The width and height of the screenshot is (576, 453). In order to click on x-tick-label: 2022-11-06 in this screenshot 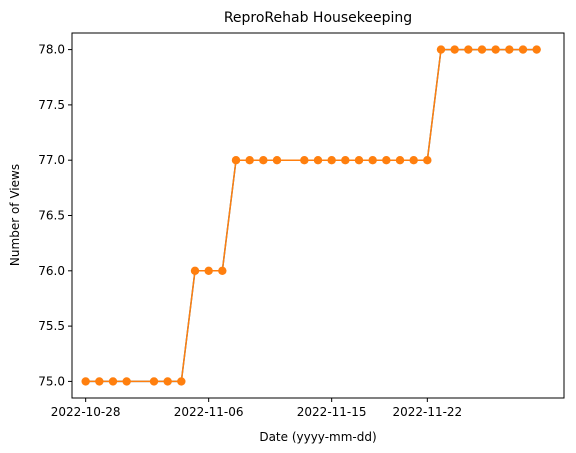, I will do `click(209, 412)`.